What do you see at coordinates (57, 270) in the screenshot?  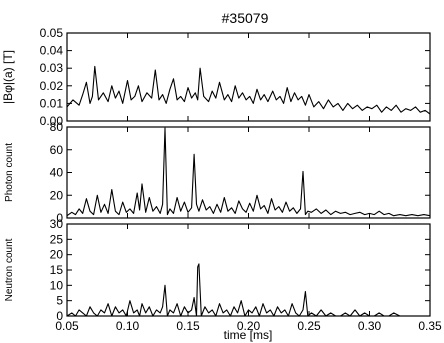 I see `y-tick-label: 15` at bounding box center [57, 270].